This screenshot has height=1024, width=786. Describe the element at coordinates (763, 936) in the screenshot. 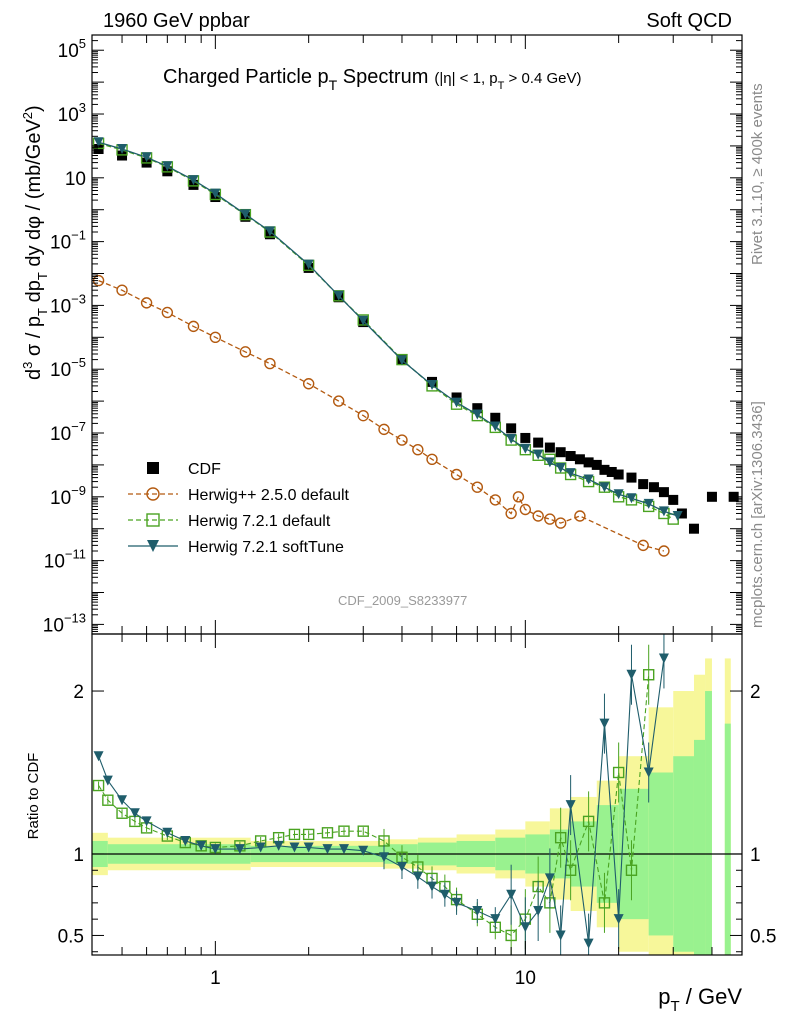

I see `ratio-y-tick-label-right: 0.5` at that location.